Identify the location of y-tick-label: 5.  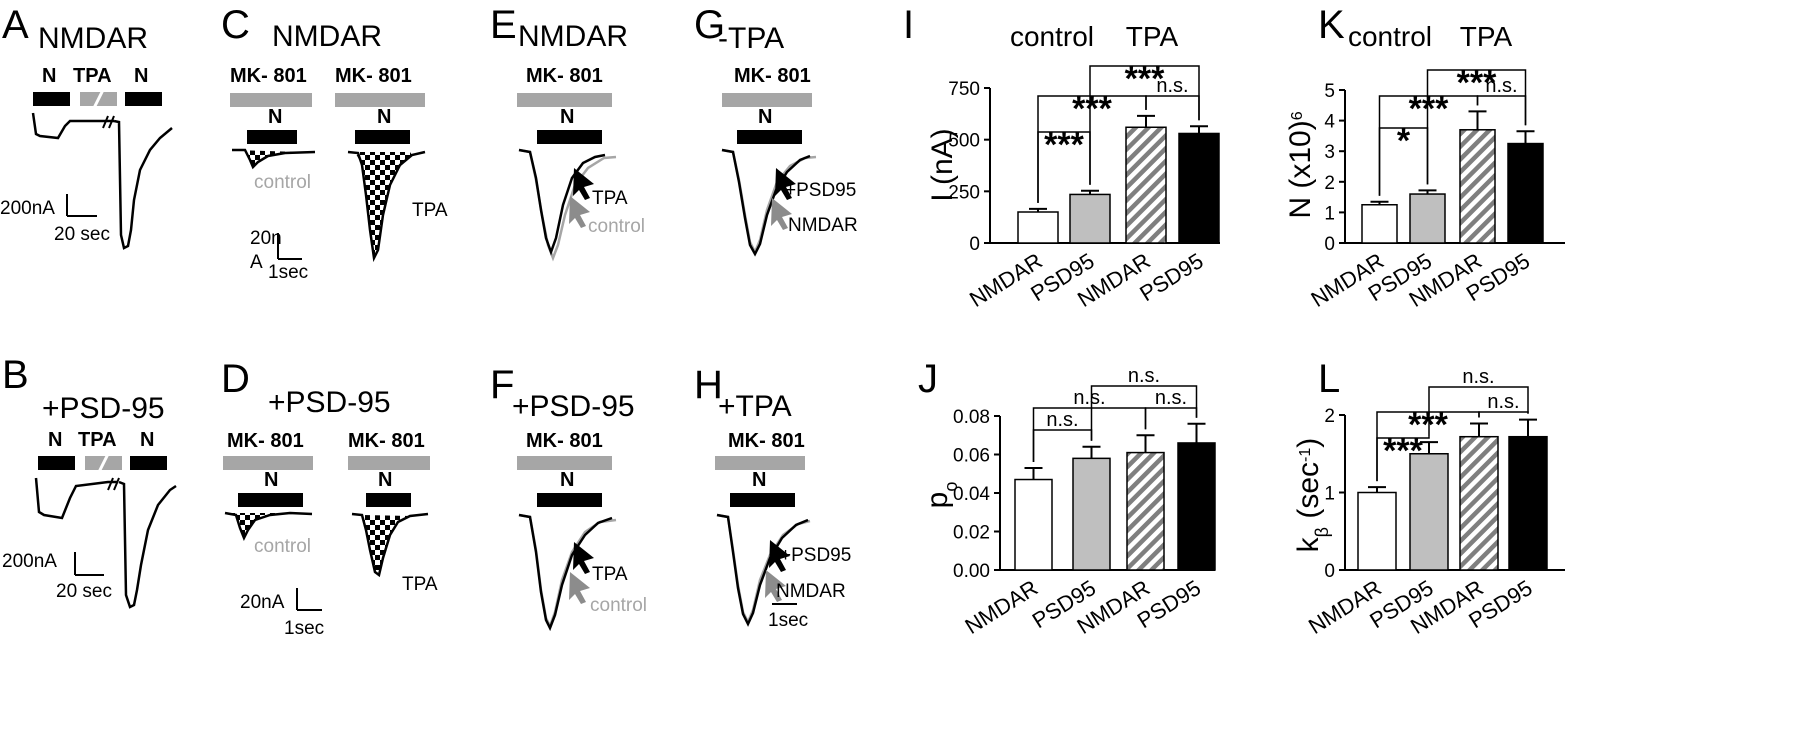
(1329, 91).